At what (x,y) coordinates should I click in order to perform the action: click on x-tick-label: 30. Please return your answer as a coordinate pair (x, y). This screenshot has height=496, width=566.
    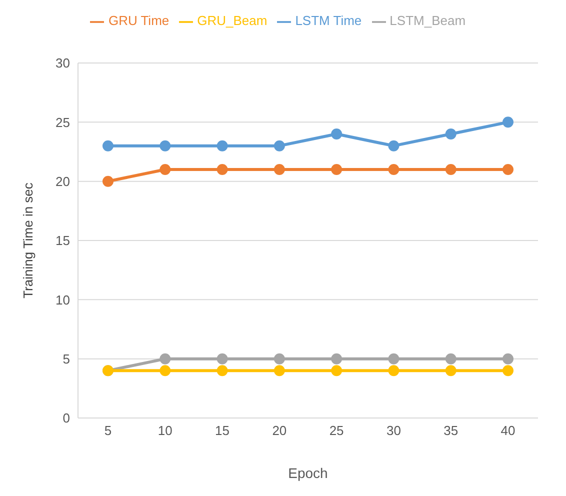
    Looking at the image, I should click on (393, 430).